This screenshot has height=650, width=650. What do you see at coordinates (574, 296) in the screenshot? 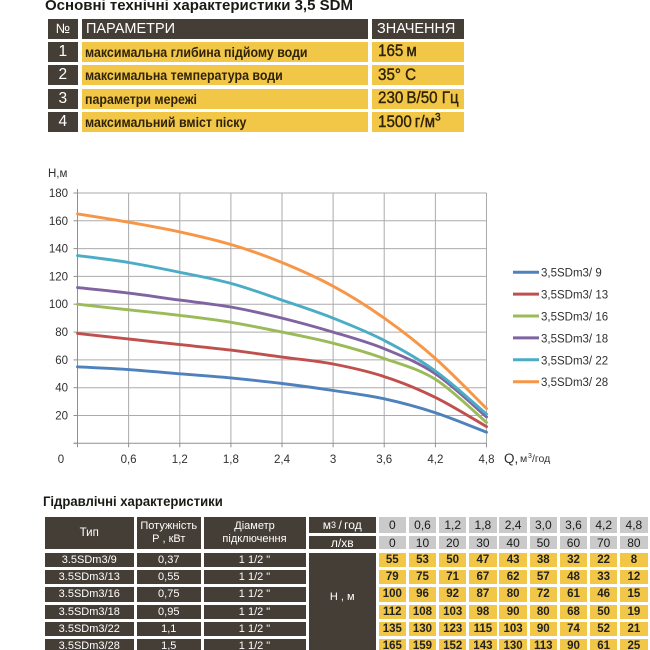
I see `svg-text: 3,5SDm3/ 13` at bounding box center [574, 296].